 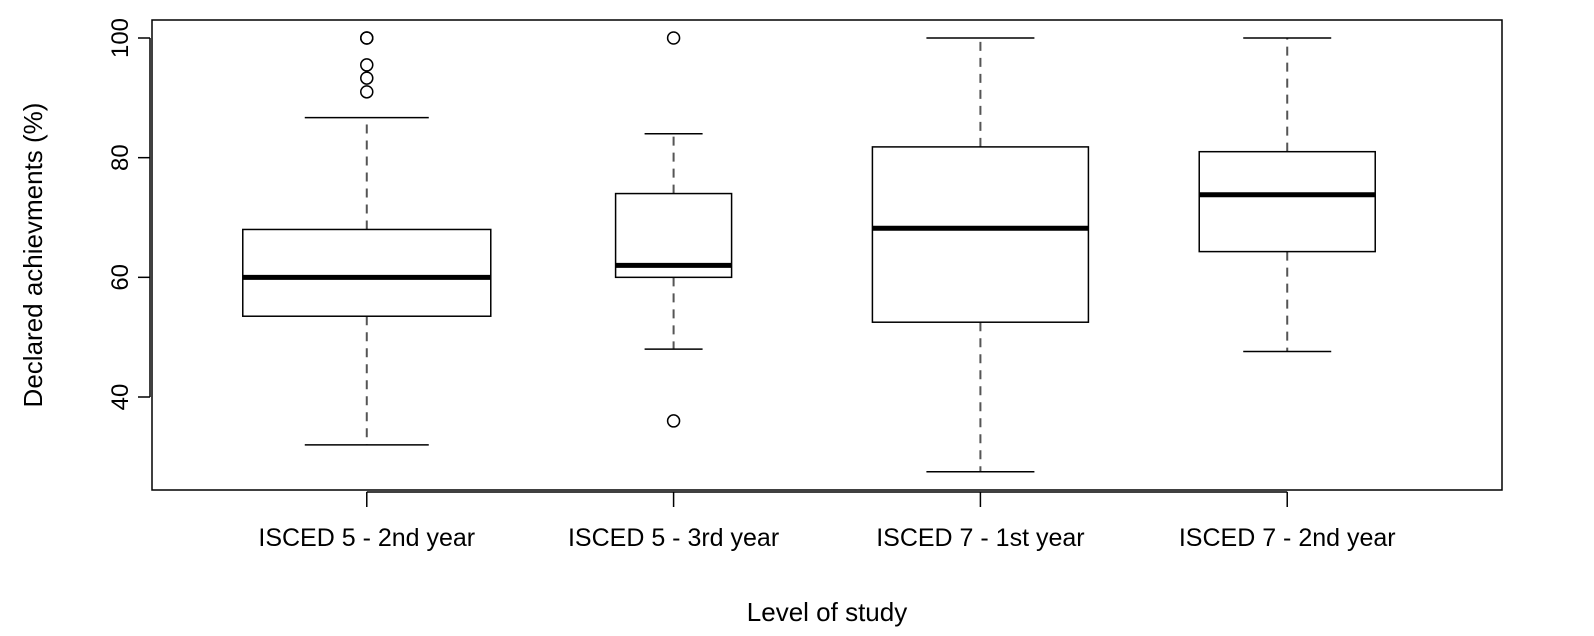 What do you see at coordinates (120, 38) in the screenshot?
I see `y-tick-label: 100` at bounding box center [120, 38].